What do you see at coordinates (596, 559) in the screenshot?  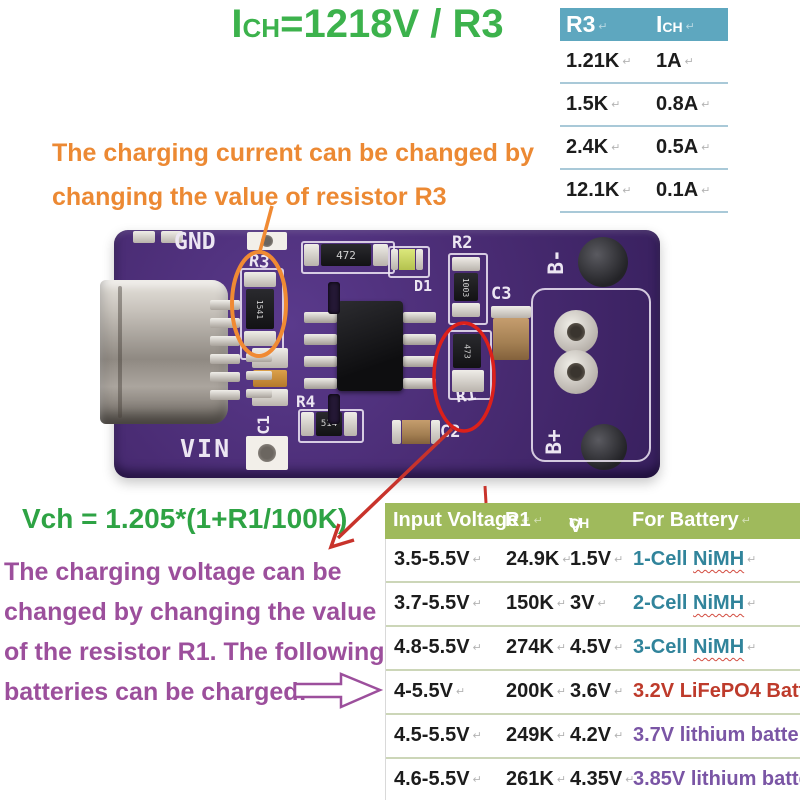 I see `vch-cell: 1.5V` at bounding box center [596, 559].